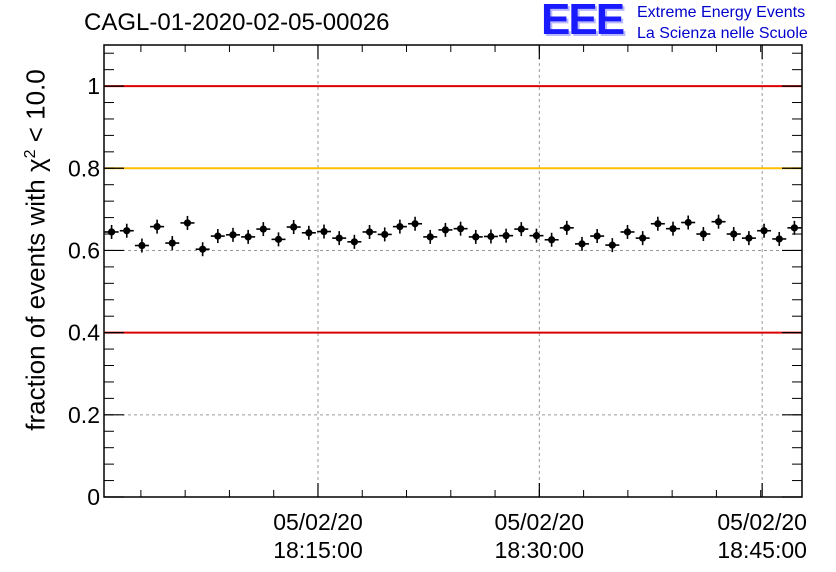  I want to click on y-tick-label: 1, so click(93, 86).